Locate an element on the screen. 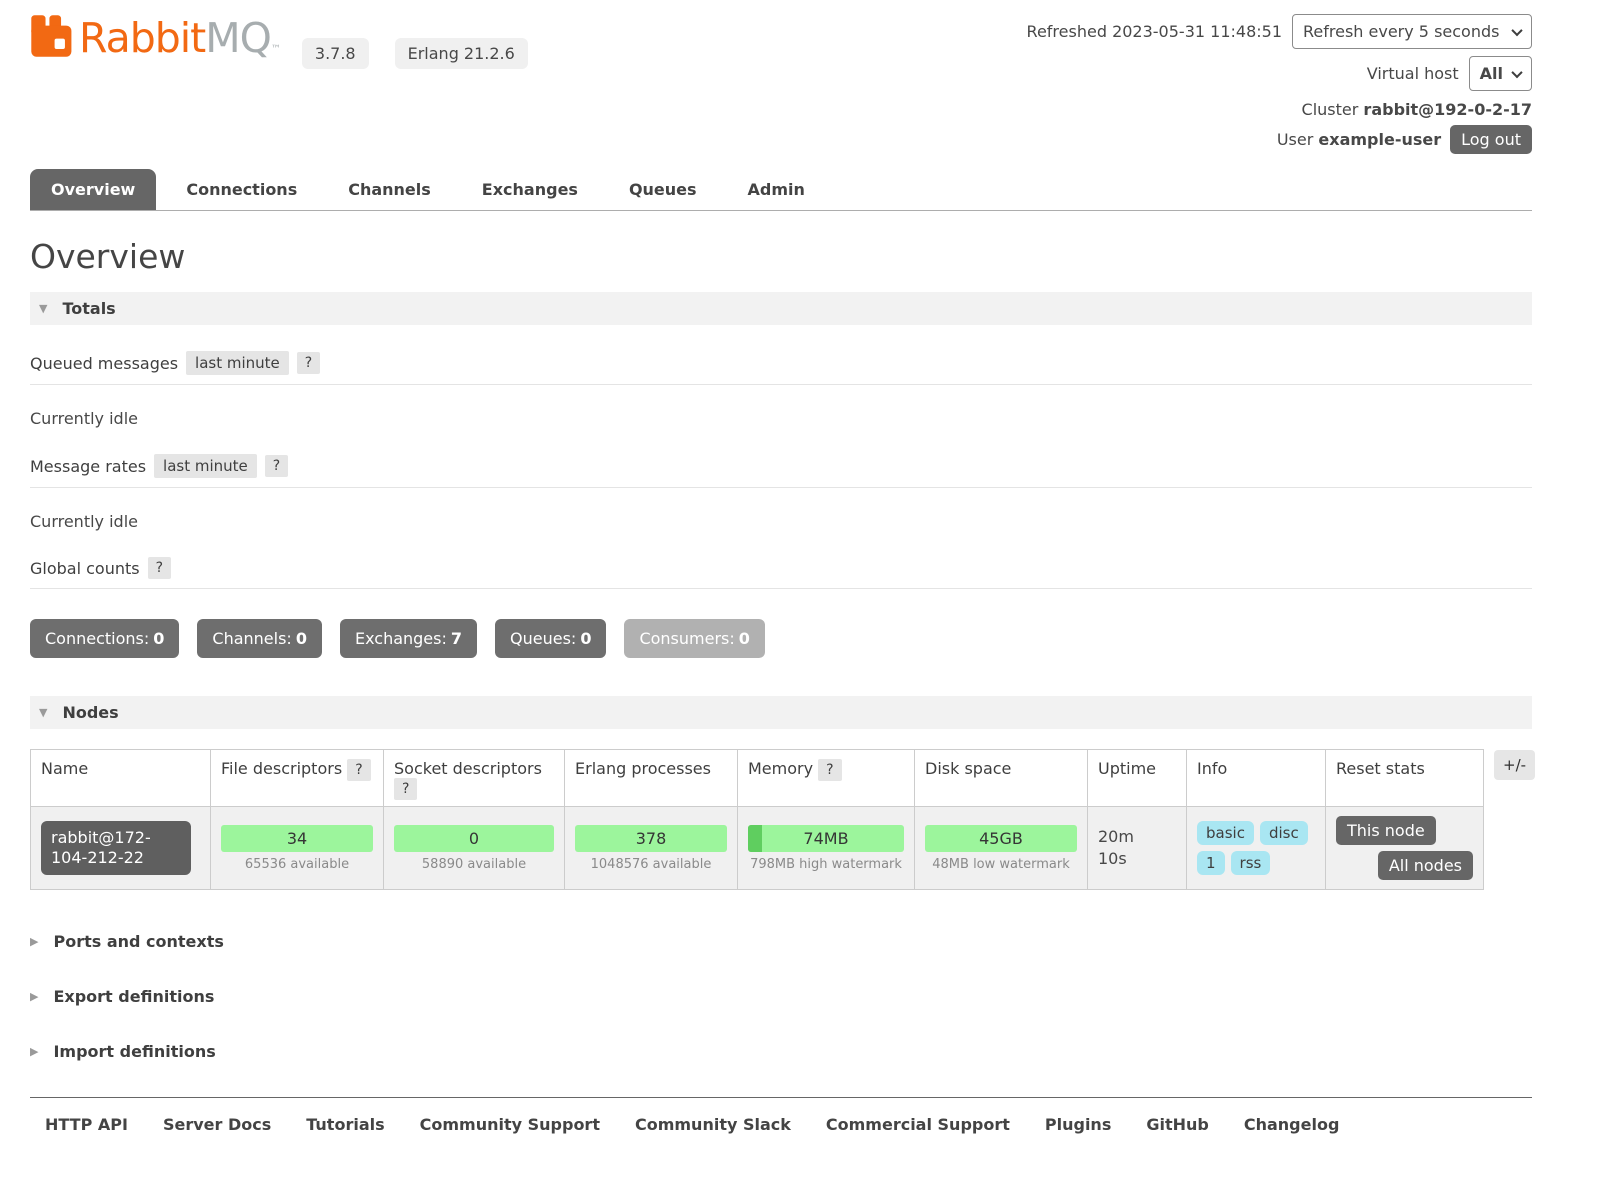  brand-wordmark: RabbitMQ™ is located at coordinates (180, 38).